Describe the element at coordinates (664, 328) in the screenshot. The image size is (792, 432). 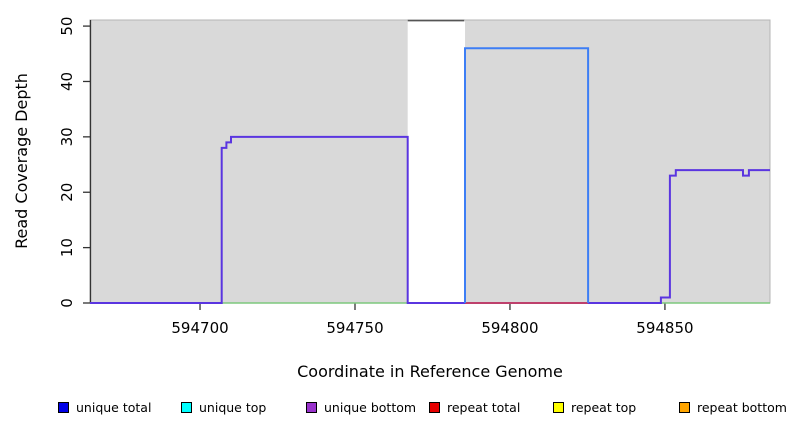
I see `x-tick-label: 594850` at that location.